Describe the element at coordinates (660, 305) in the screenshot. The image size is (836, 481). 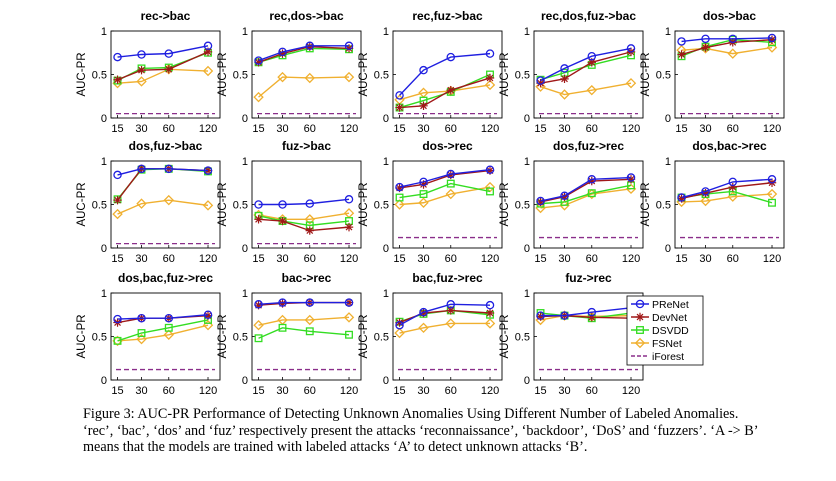
I see `legend-entry-prenet: PReNet` at that location.